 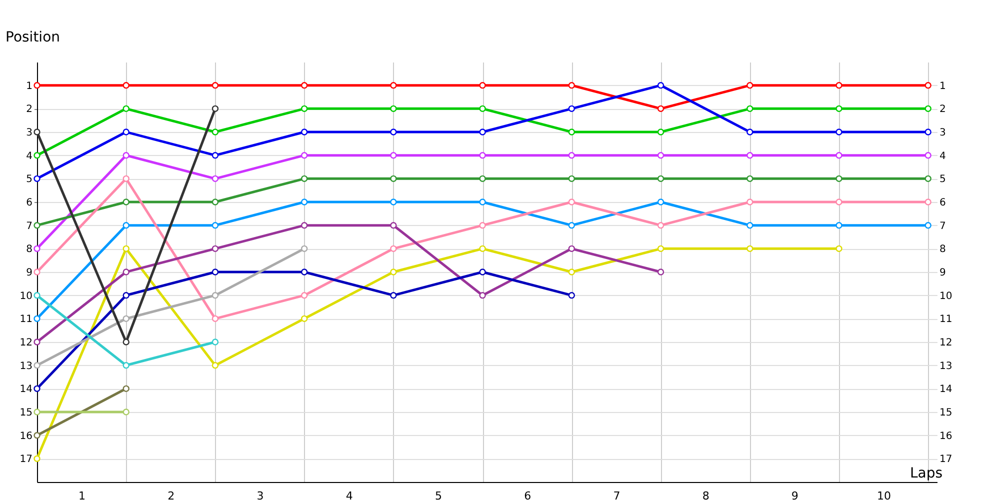 I want to click on y2-tick-label: 17, so click(x=946, y=460).